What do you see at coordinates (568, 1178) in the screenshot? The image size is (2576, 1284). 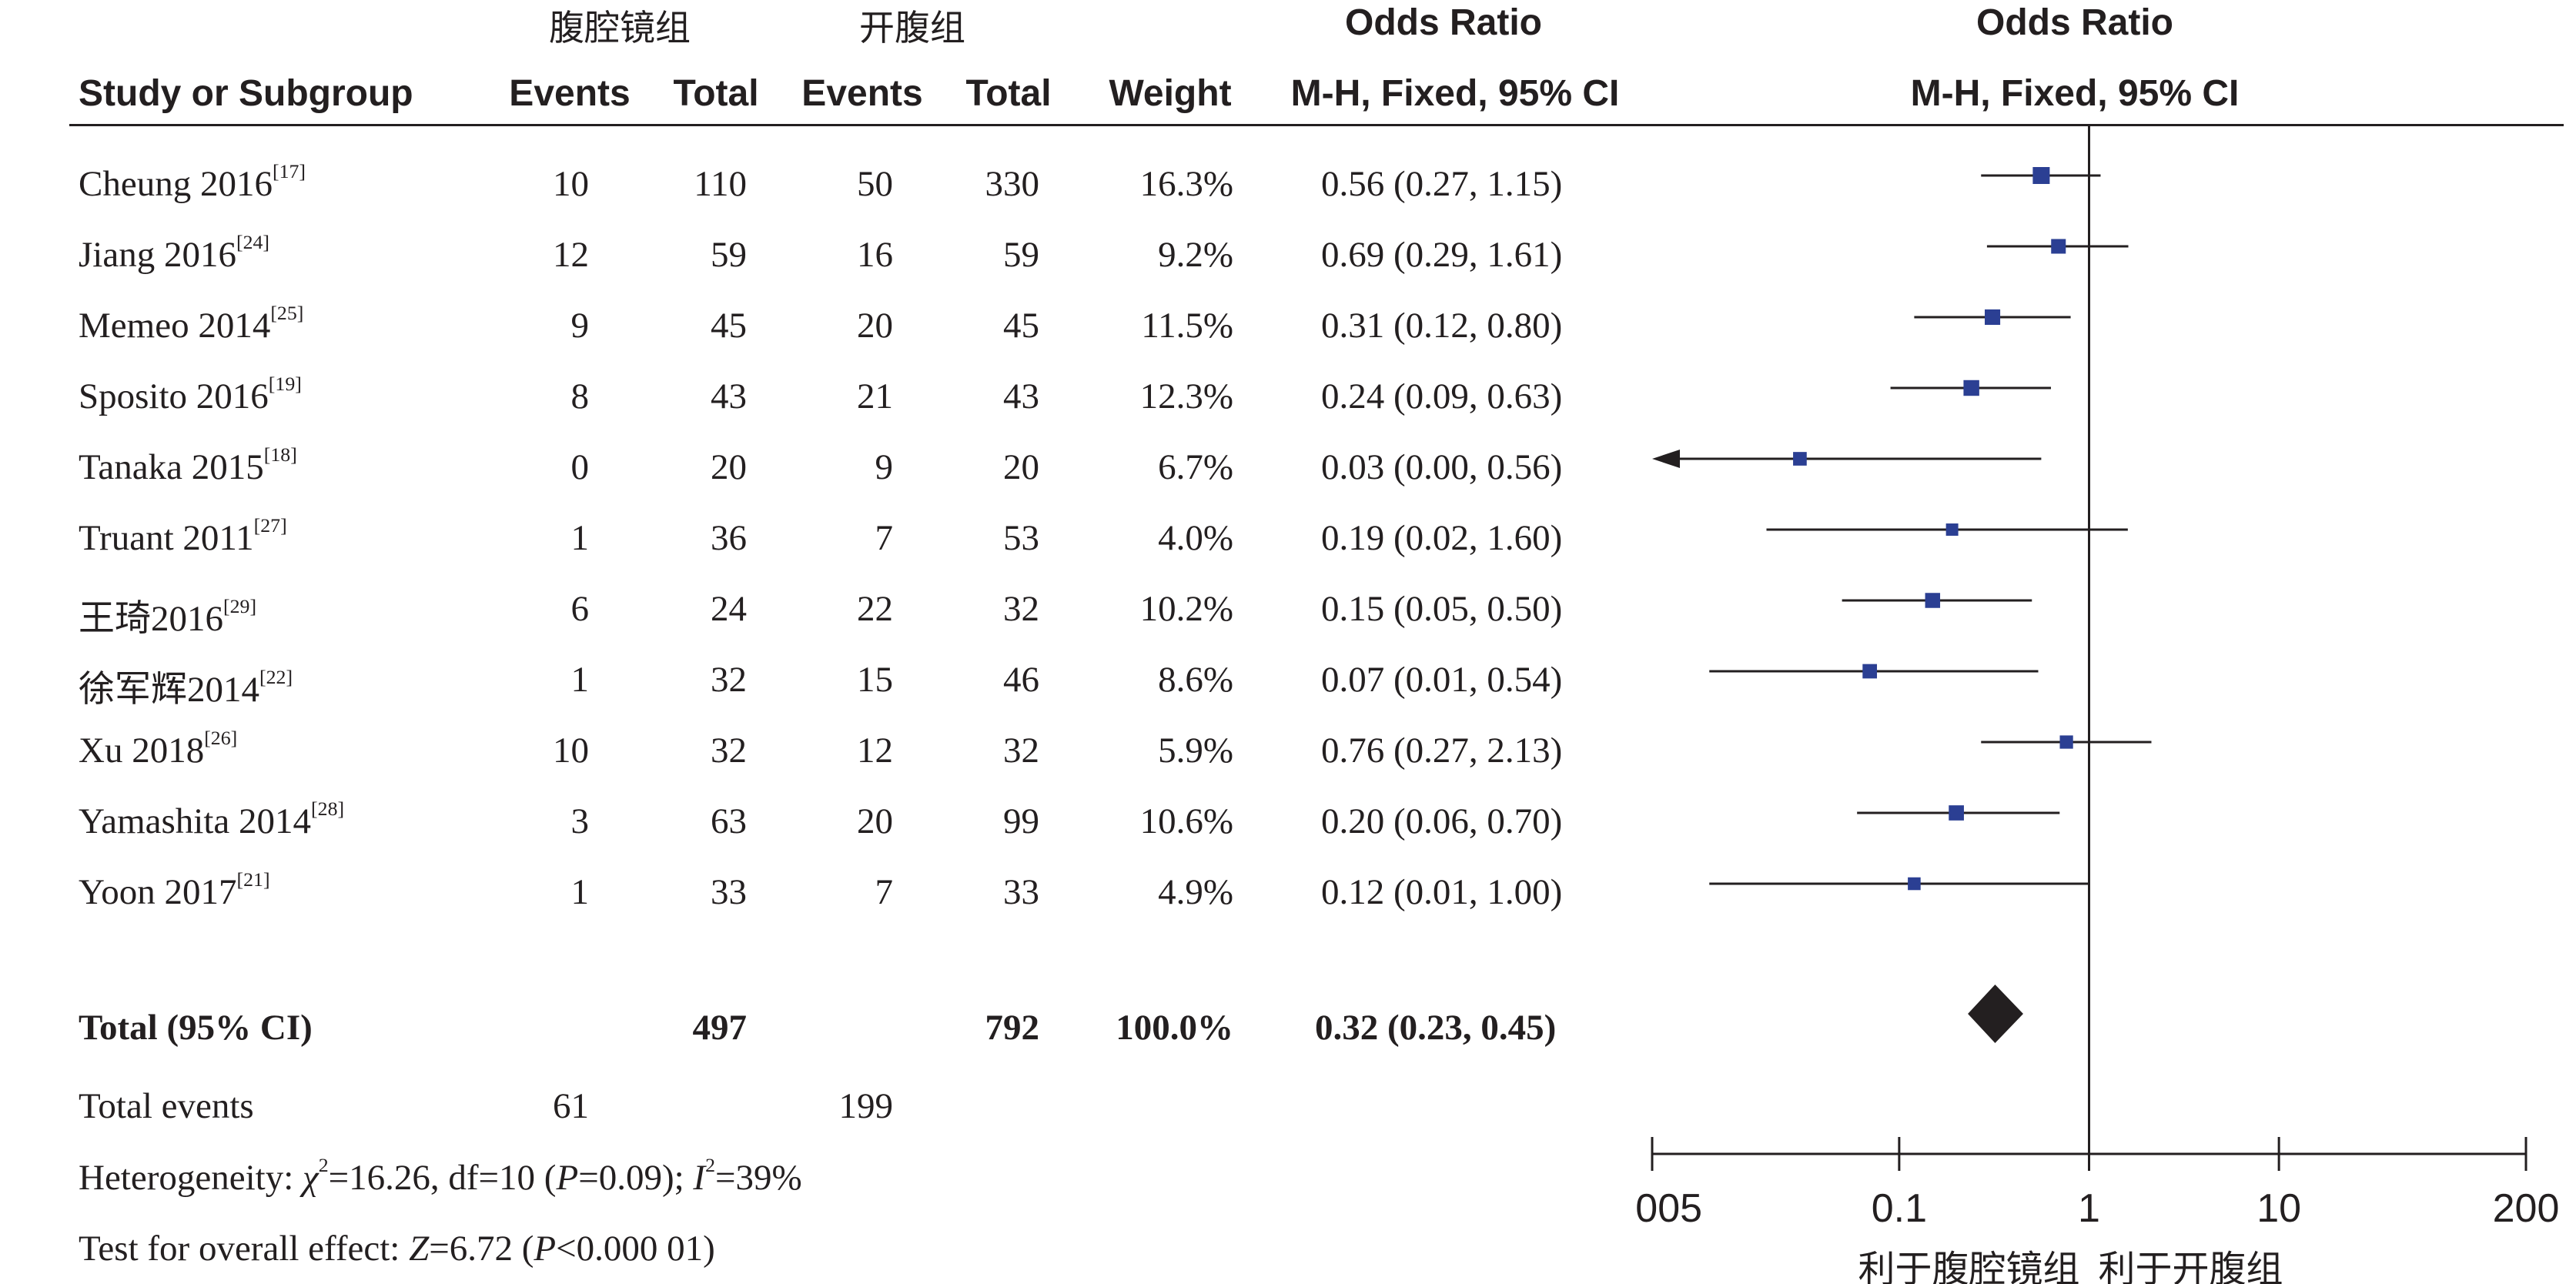 I see `heterogeneity-p-symbol: P` at bounding box center [568, 1178].